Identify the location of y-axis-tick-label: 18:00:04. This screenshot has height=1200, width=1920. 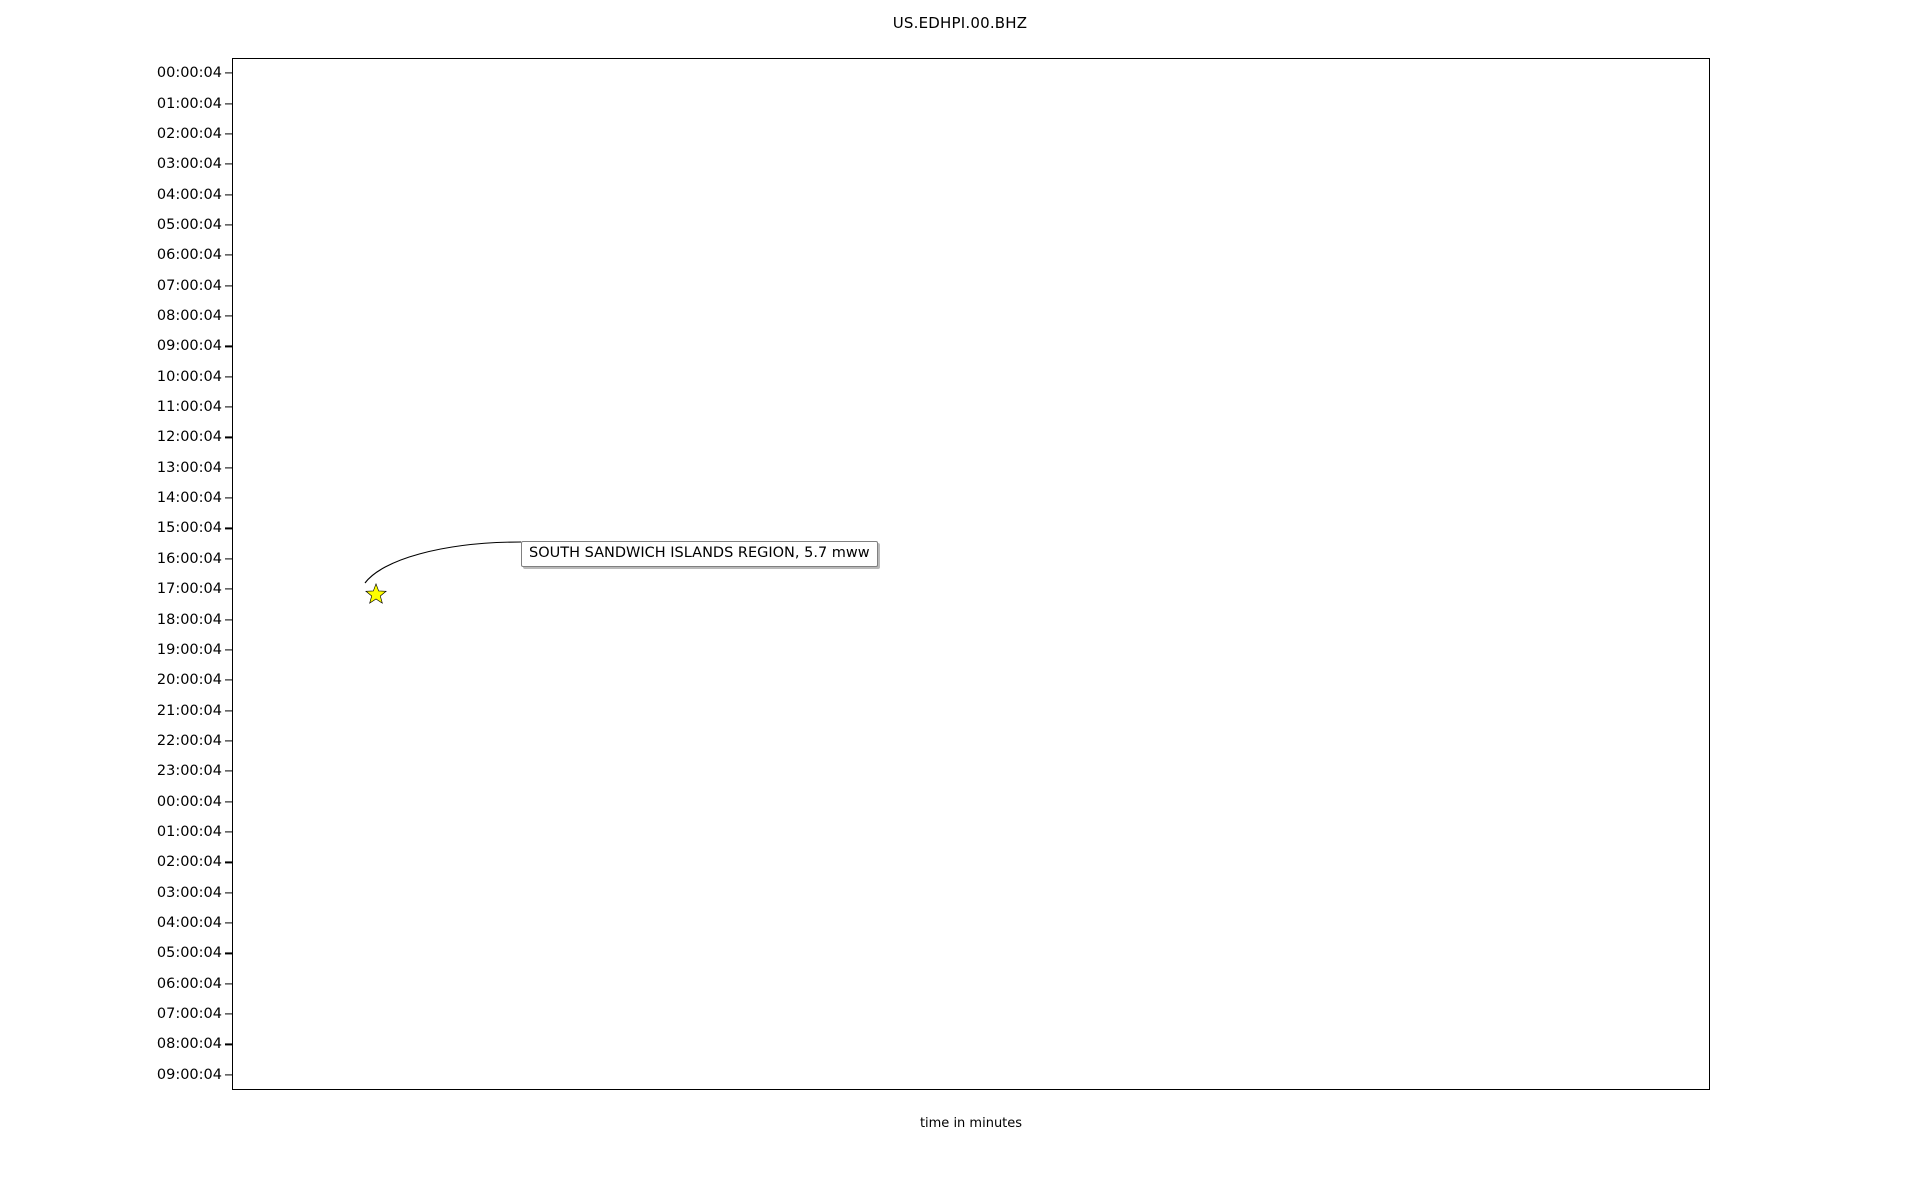
(189, 619).